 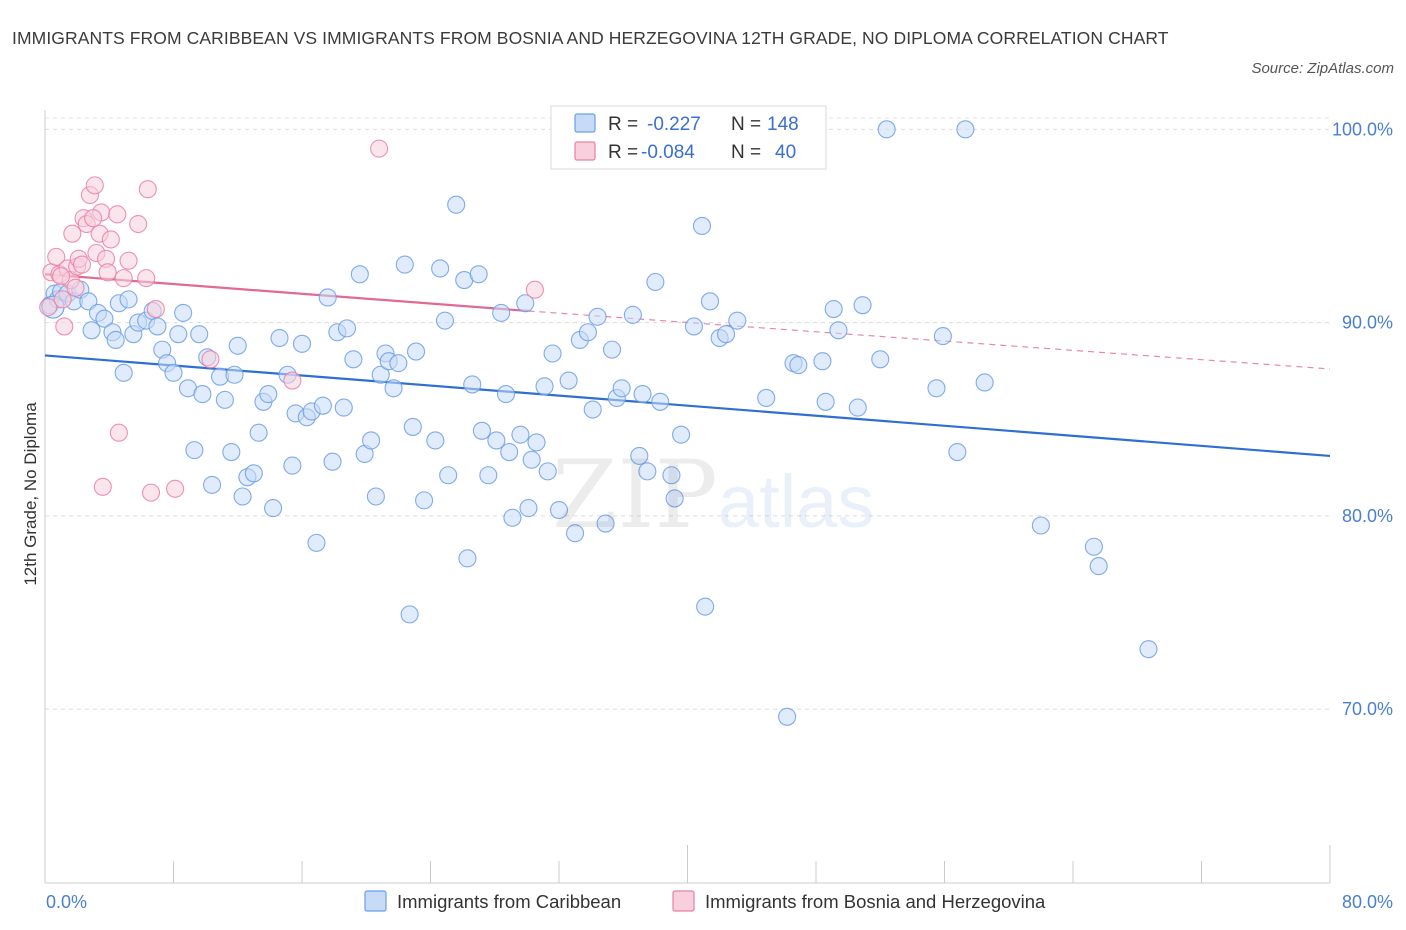 I want to click on svg-text: ZIP, so click(x=635, y=495).